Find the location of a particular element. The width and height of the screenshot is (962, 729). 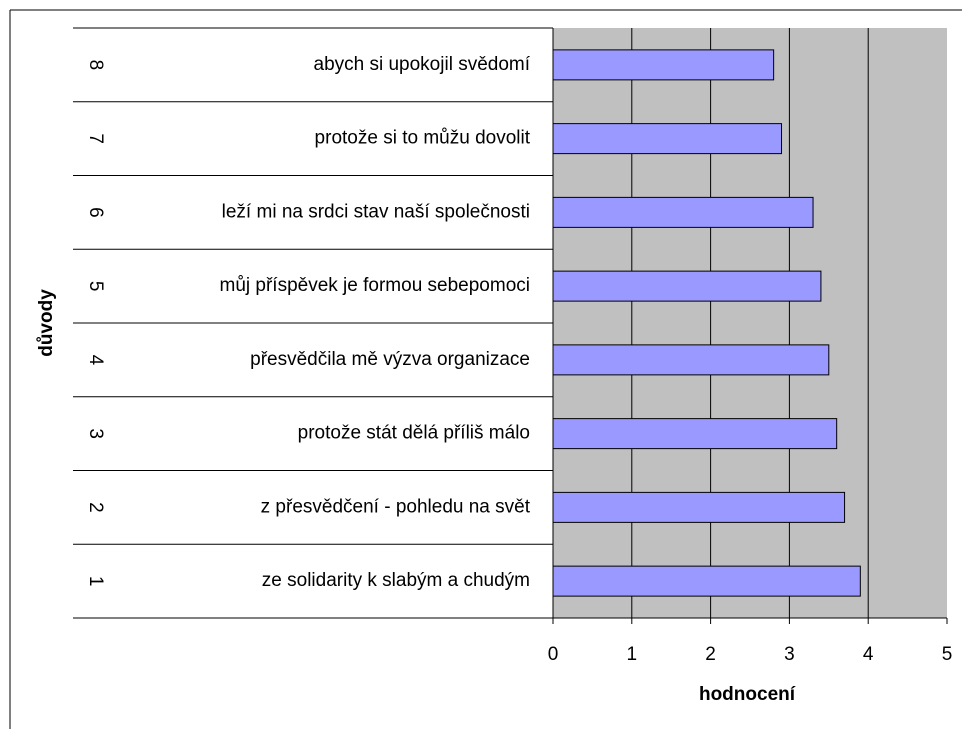

group-label: 4 is located at coordinates (95, 360).